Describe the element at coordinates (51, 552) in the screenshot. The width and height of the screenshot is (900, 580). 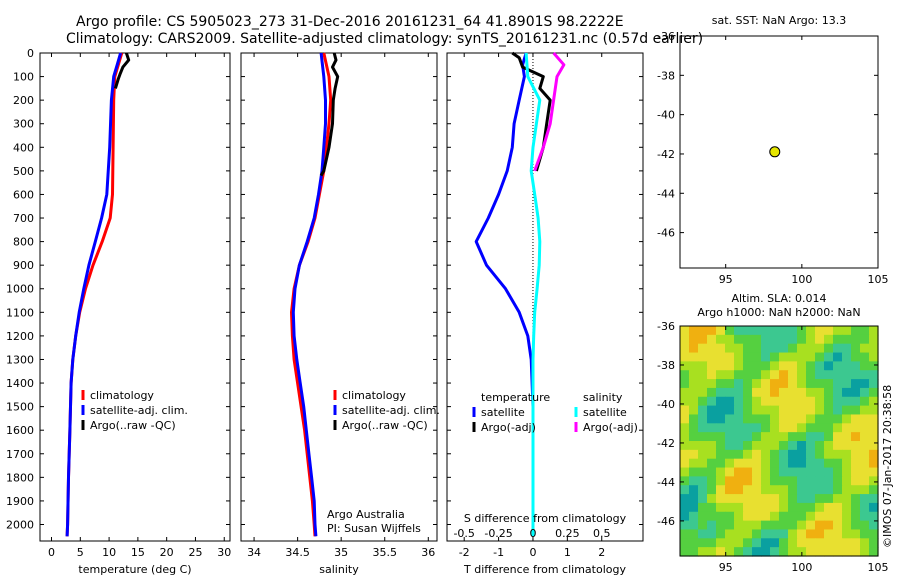
I see `temperature-x-tick-label: 0` at that location.